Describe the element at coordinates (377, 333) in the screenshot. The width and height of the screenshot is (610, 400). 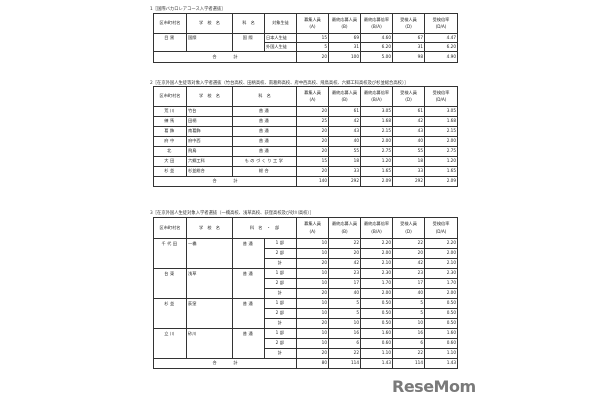
I see `value-cell: 1.60` at that location.